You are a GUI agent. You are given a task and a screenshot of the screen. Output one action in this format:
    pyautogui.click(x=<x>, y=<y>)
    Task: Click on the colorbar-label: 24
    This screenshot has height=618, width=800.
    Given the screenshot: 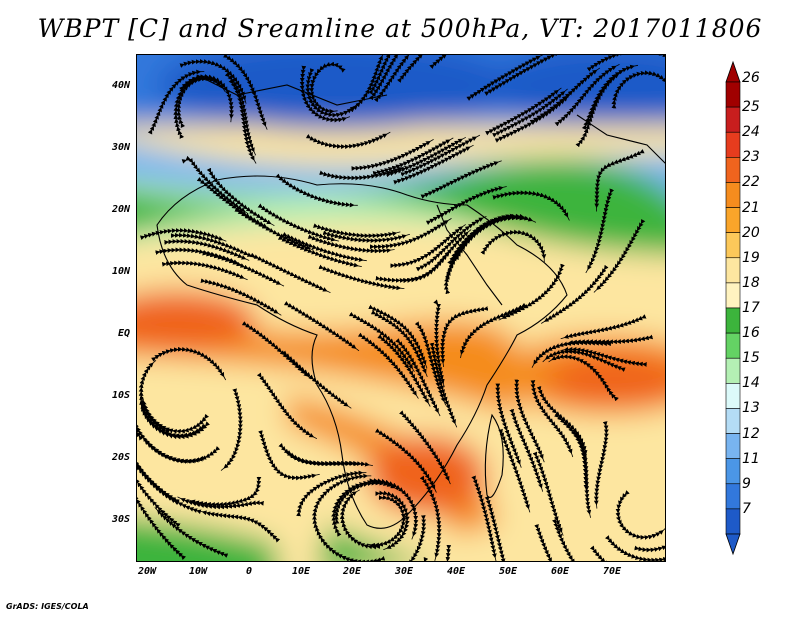 What is the action you would take?
    pyautogui.click(x=751, y=132)
    